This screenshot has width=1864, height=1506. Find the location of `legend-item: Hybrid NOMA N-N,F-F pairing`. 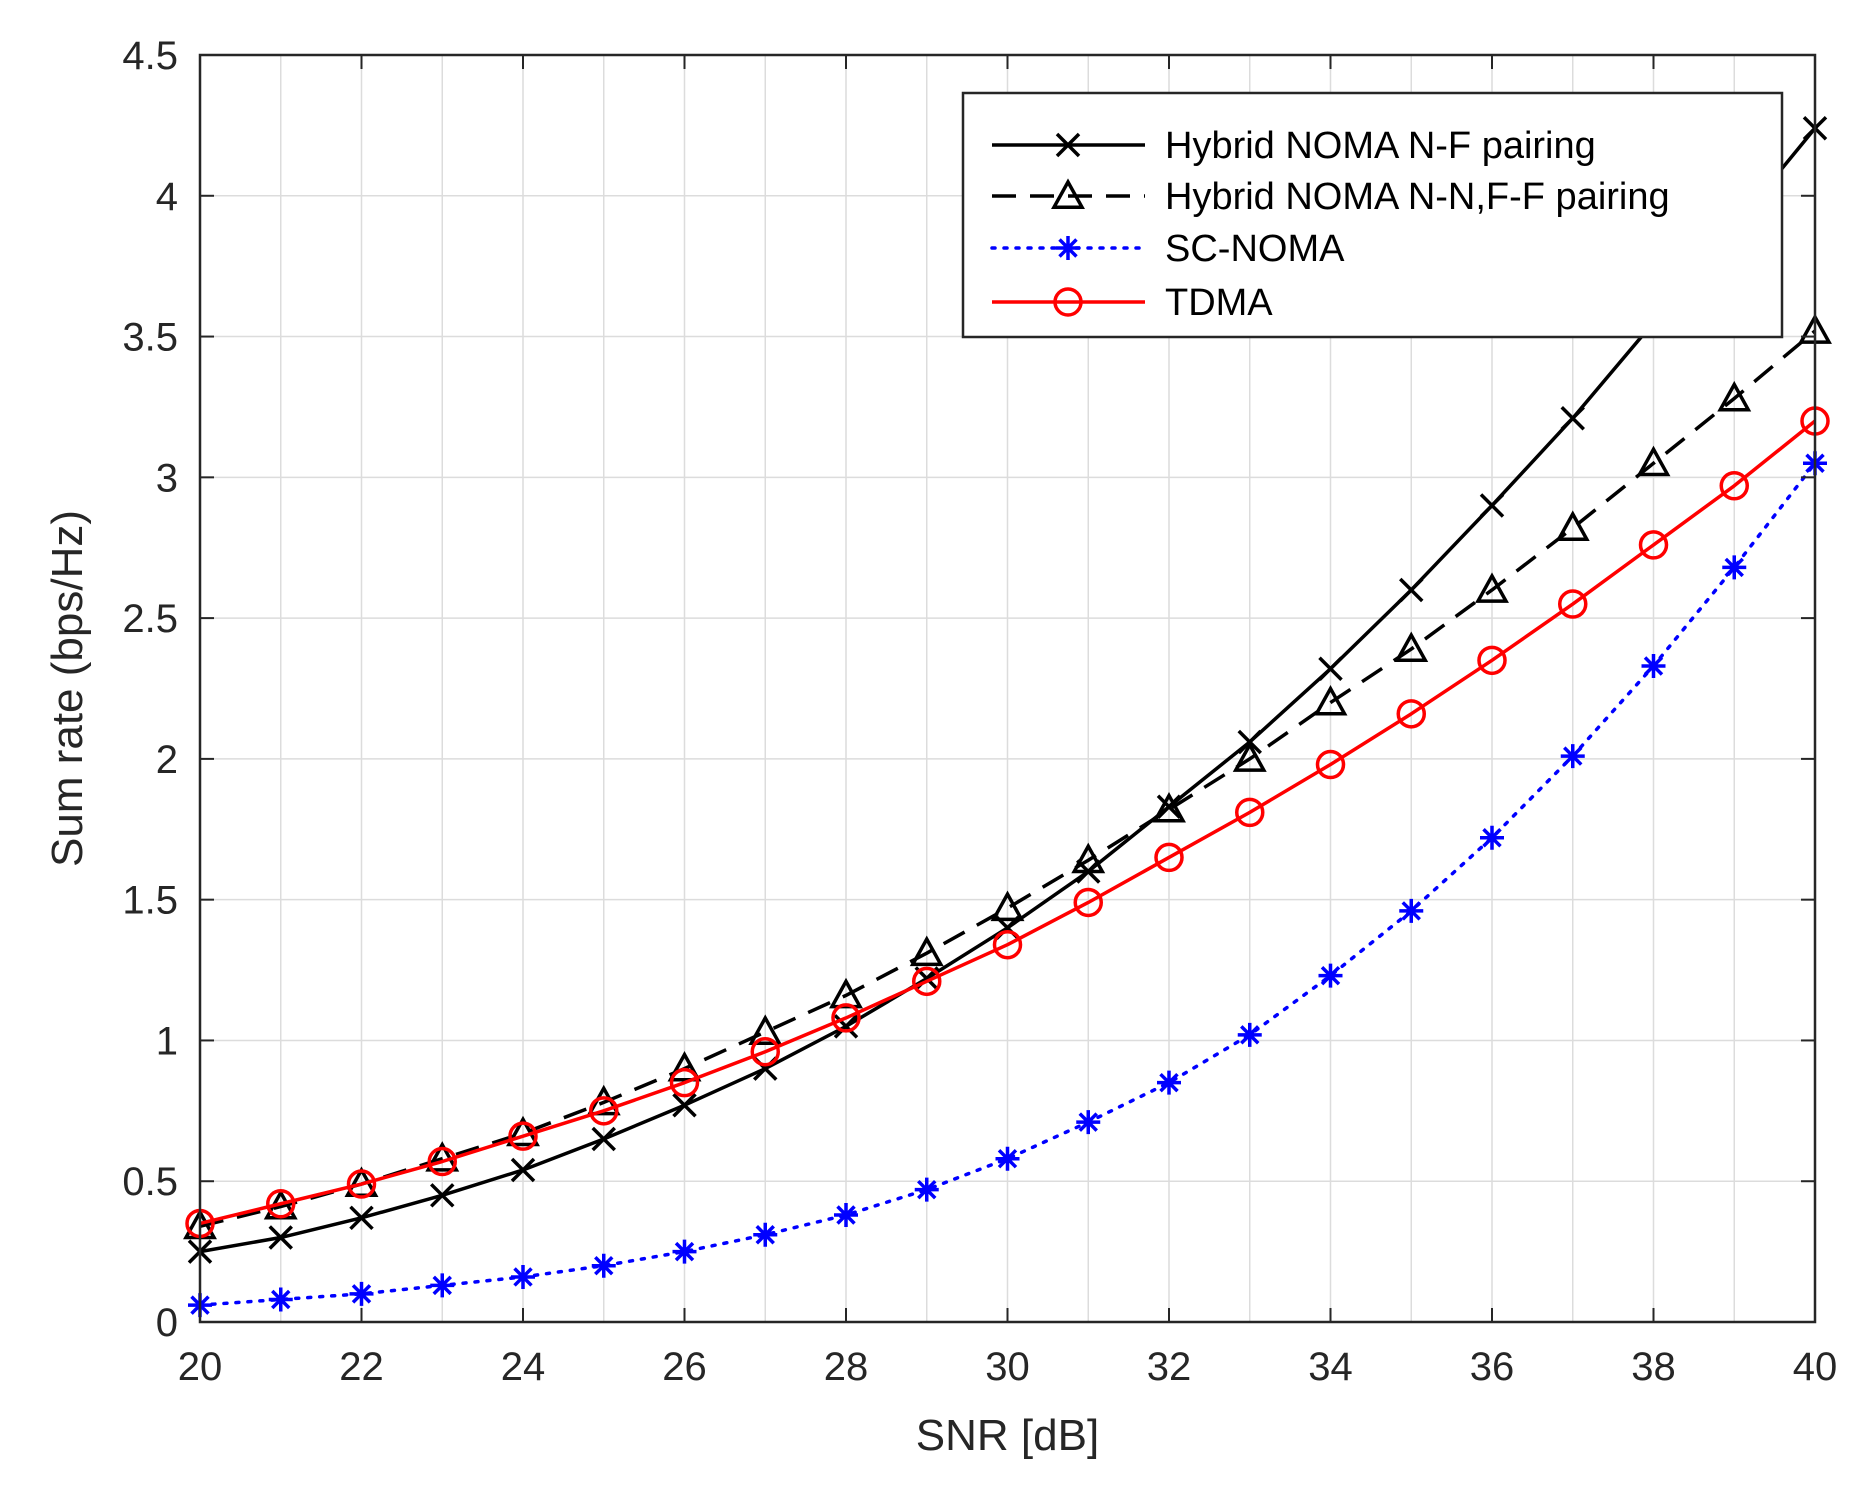

legend-item: Hybrid NOMA N-N,F-F pairing is located at coordinates (1331, 197).